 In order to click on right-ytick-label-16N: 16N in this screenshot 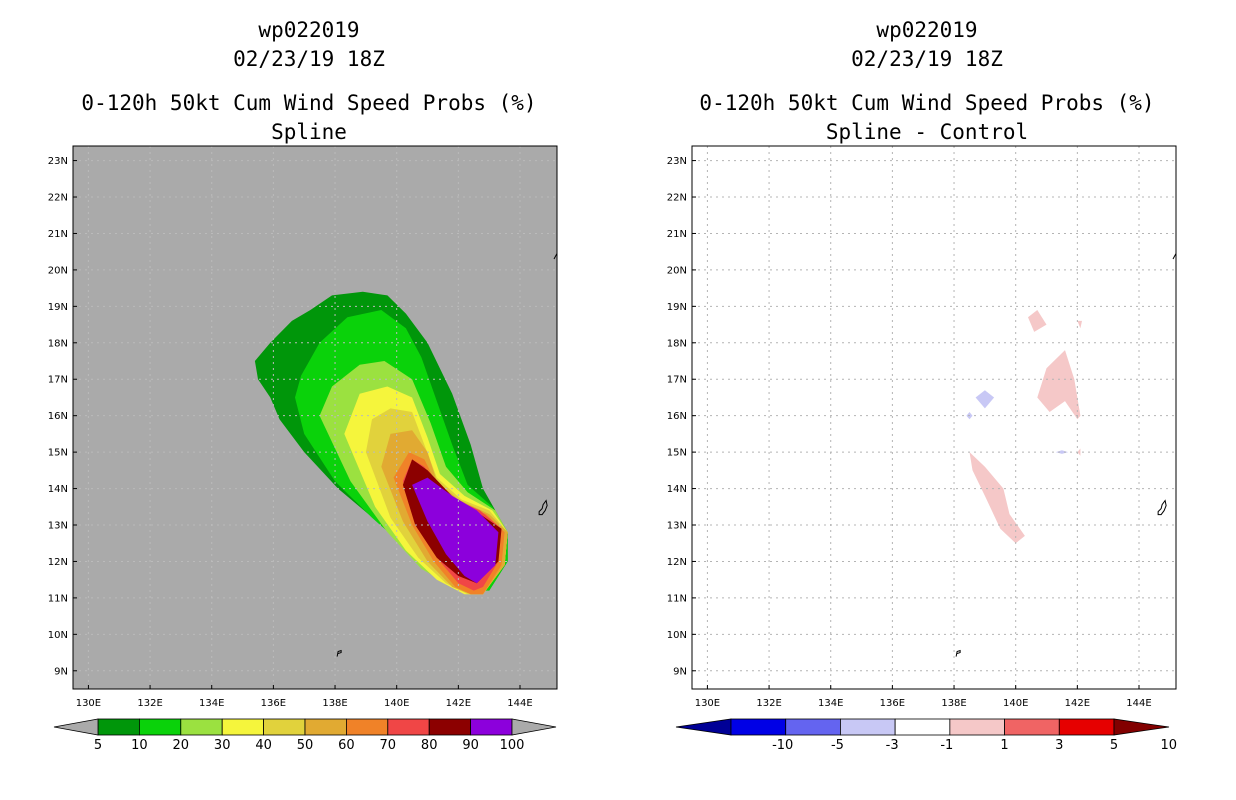, I will do `click(677, 416)`.